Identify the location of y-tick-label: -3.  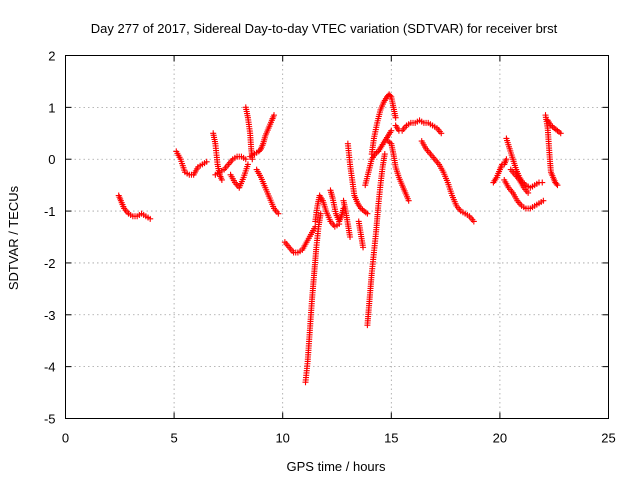
(50, 315).